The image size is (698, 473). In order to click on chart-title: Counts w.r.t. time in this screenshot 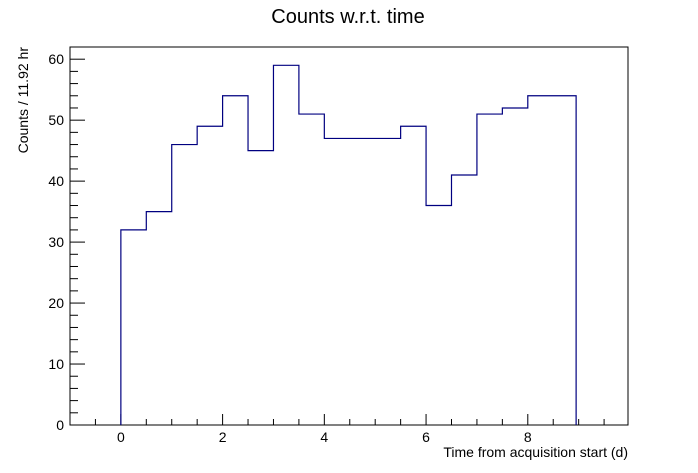, I will do `click(347, 17)`.